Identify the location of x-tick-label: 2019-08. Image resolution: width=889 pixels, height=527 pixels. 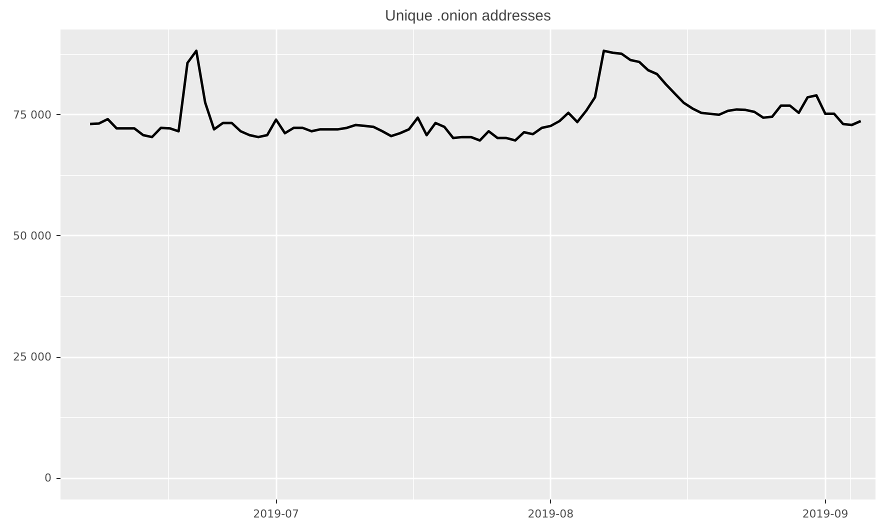
(551, 514).